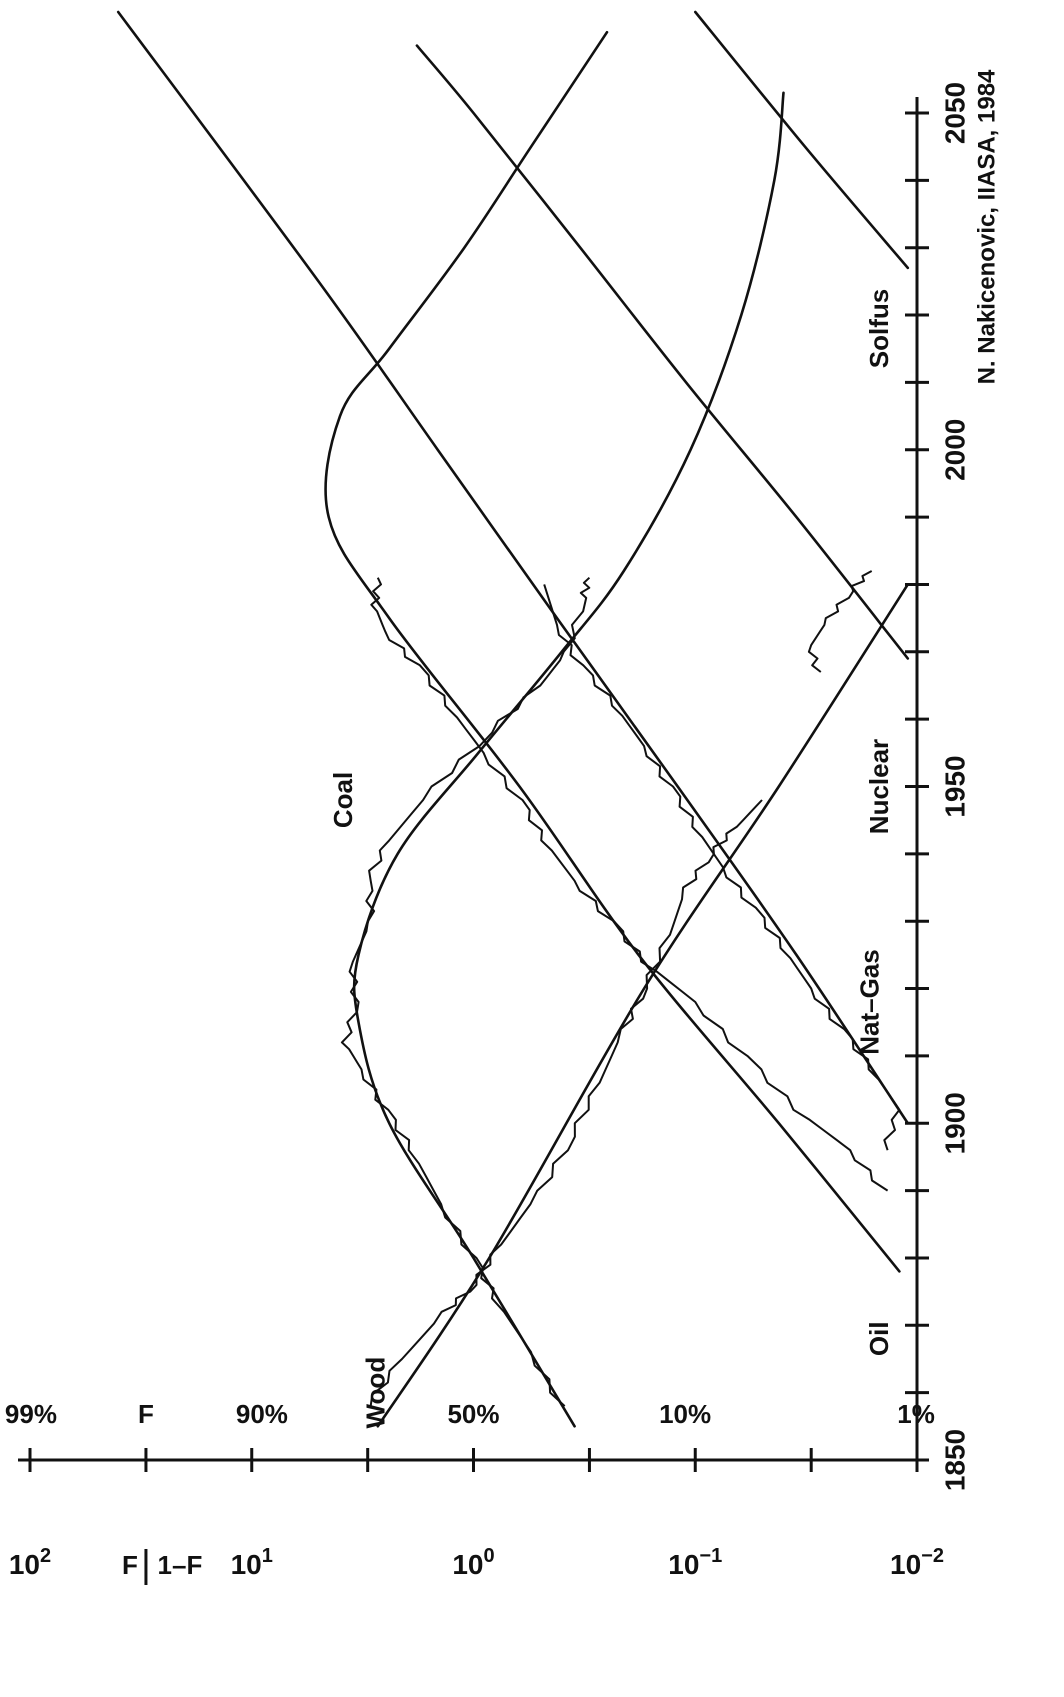  What do you see at coordinates (954, 450) in the screenshot?
I see `x-tick-label: 2000` at bounding box center [954, 450].